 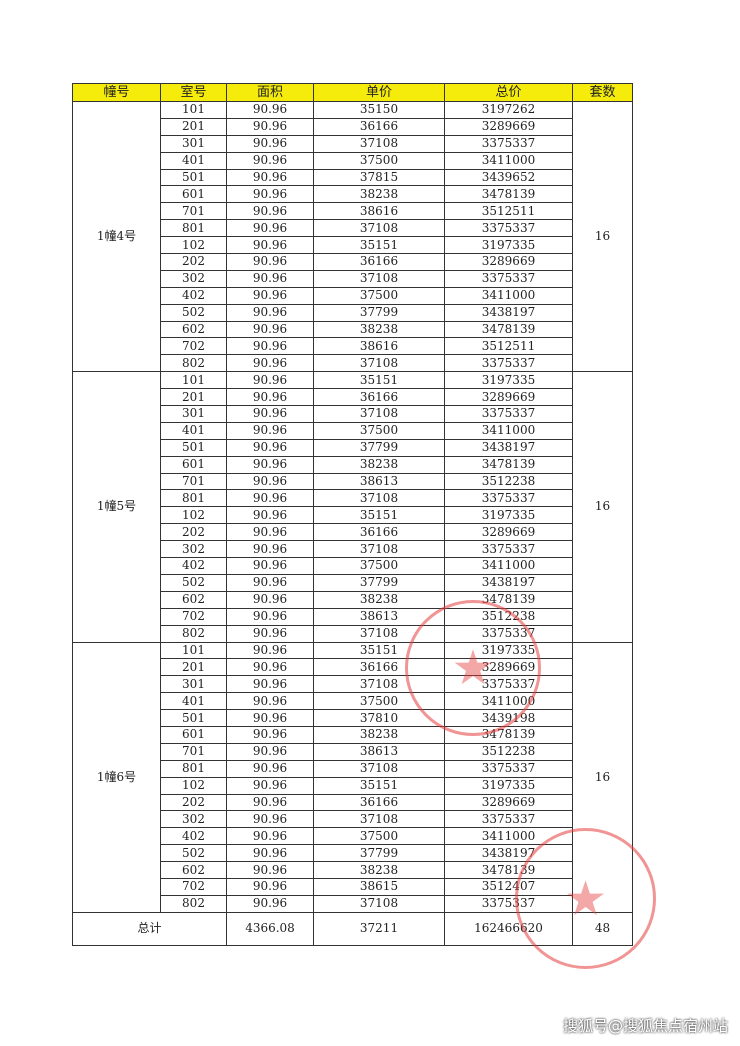 What do you see at coordinates (353, 363) in the screenshot?
I see `table-row: 802 90.96 37108 3375337` at bounding box center [353, 363].